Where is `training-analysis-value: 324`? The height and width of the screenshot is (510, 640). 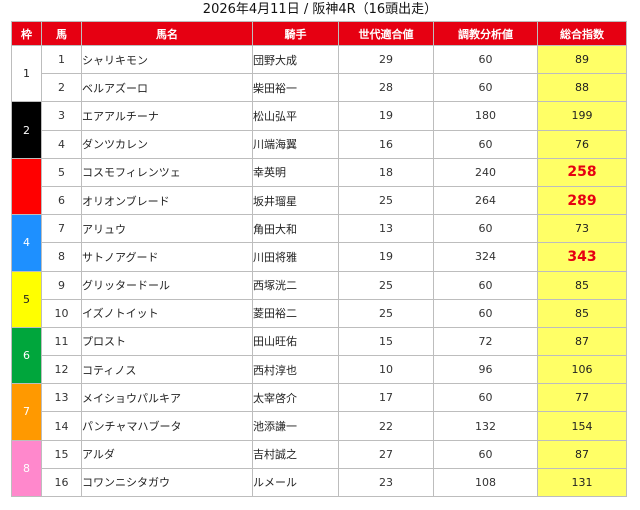 training-analysis-value: 324 is located at coordinates (485, 257).